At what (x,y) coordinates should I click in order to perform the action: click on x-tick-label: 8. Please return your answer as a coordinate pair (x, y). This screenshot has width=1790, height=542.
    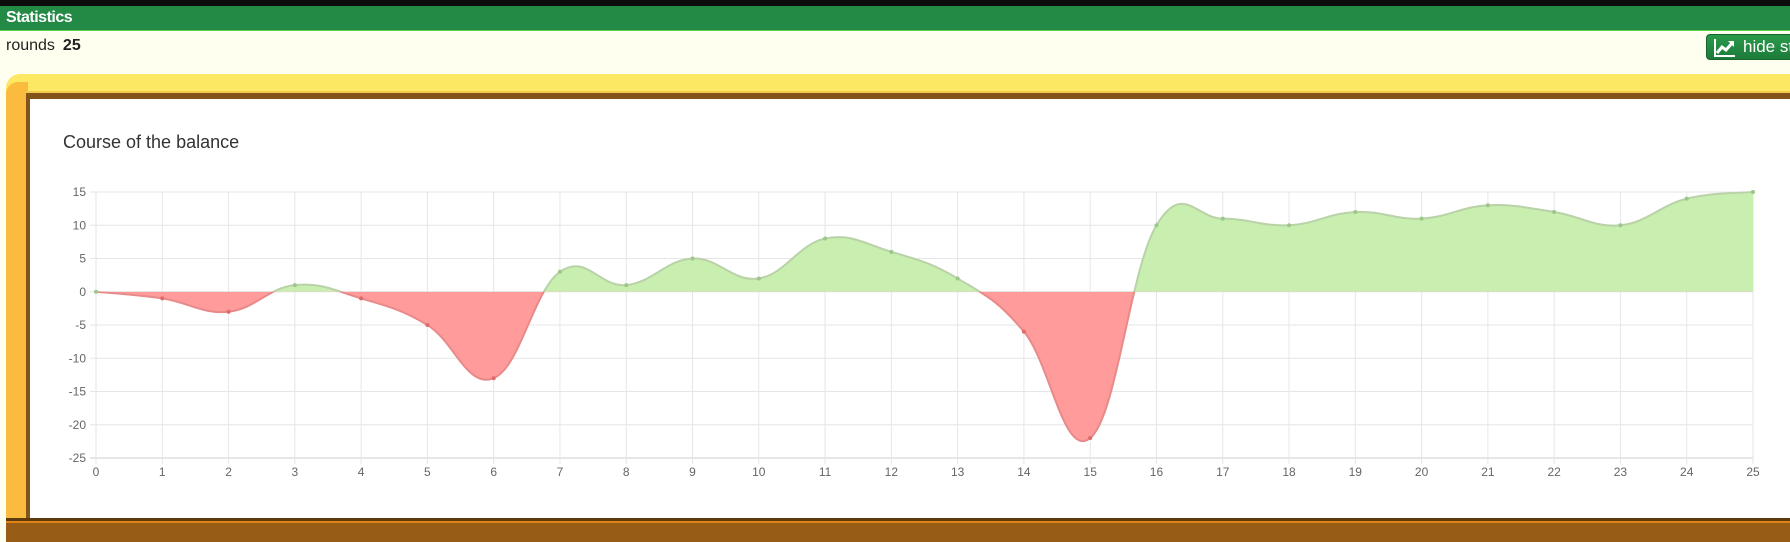
    Looking at the image, I should click on (626, 472).